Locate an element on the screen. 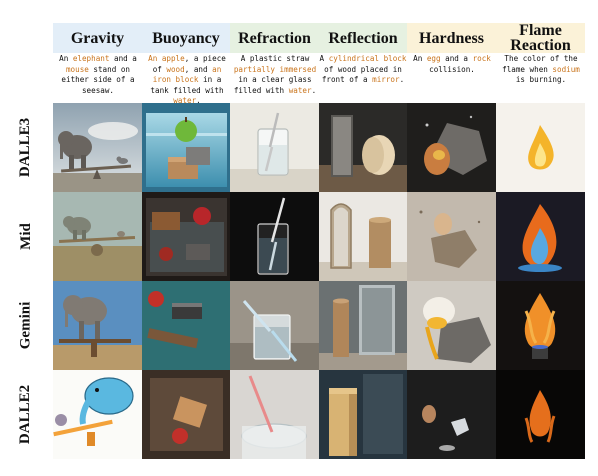 Image resolution: width=598 pixels, height=476 pixels. image-dalle2-flame-reaction is located at coordinates (540, 414).